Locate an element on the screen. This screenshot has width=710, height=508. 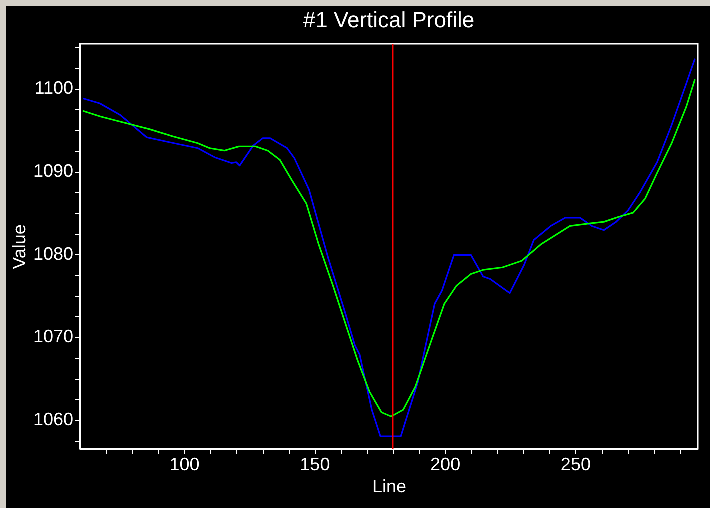
y-axis-title: Value is located at coordinates (19, 247).